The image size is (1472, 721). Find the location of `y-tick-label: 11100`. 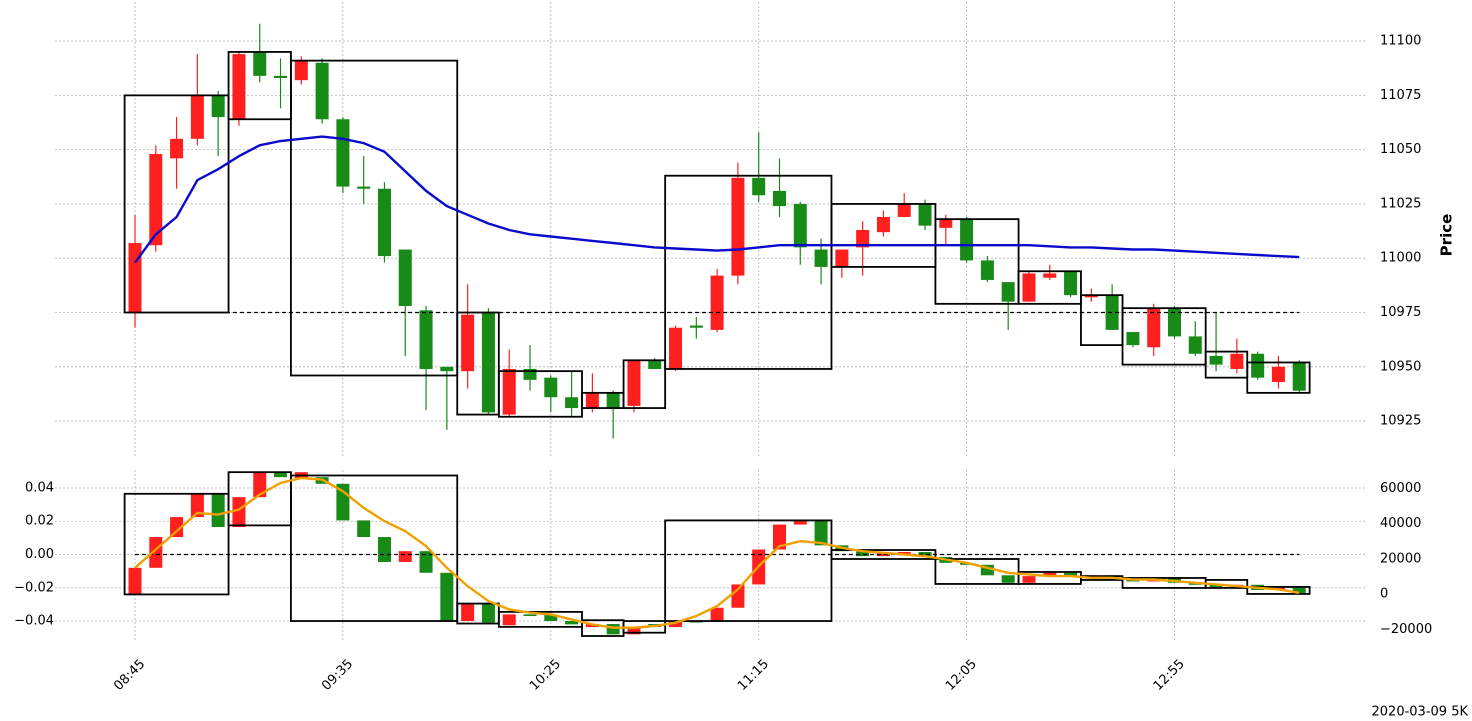

y-tick-label: 11100 is located at coordinates (1400, 41).